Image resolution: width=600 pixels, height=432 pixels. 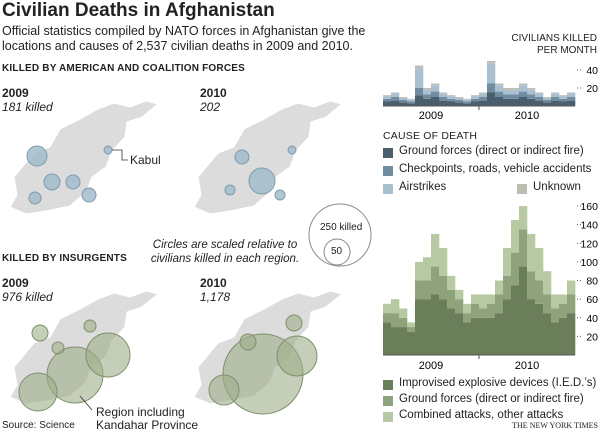 I want to click on map, so click(x=268, y=157).